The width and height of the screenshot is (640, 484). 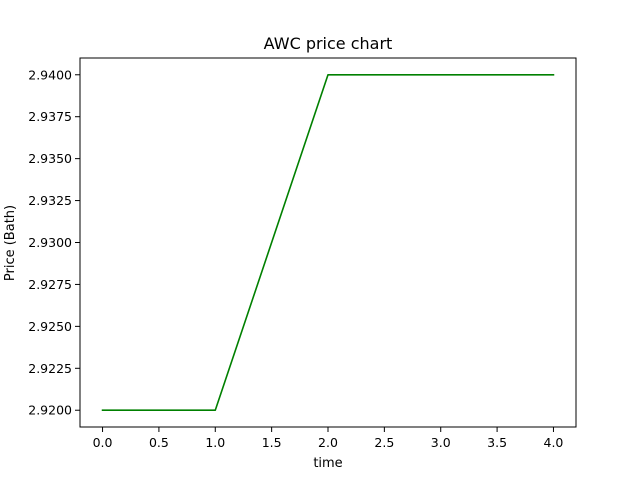 I want to click on x-tick-label: 1.0, so click(x=215, y=442).